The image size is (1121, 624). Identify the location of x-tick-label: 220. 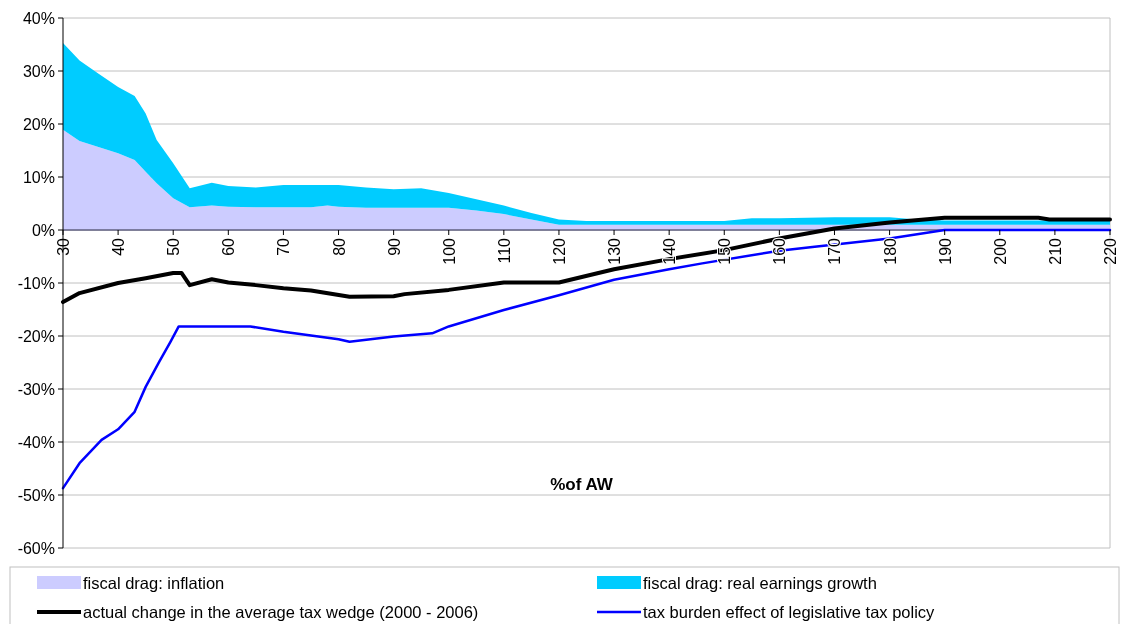
(1110, 251).